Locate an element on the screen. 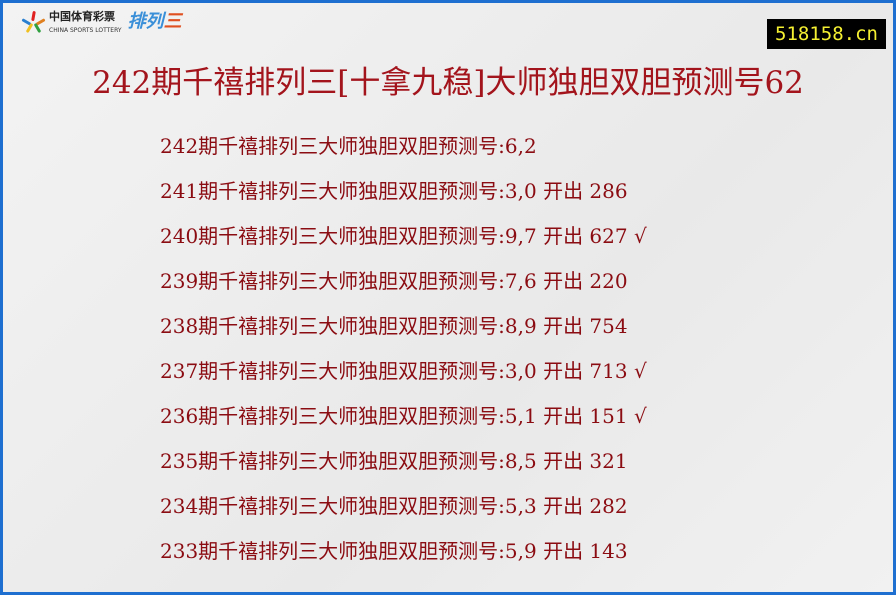 This screenshot has width=896, height=595. logo-text: 中国体育彩票 CHINA SPORTS LOTTERY is located at coordinates (85, 22).